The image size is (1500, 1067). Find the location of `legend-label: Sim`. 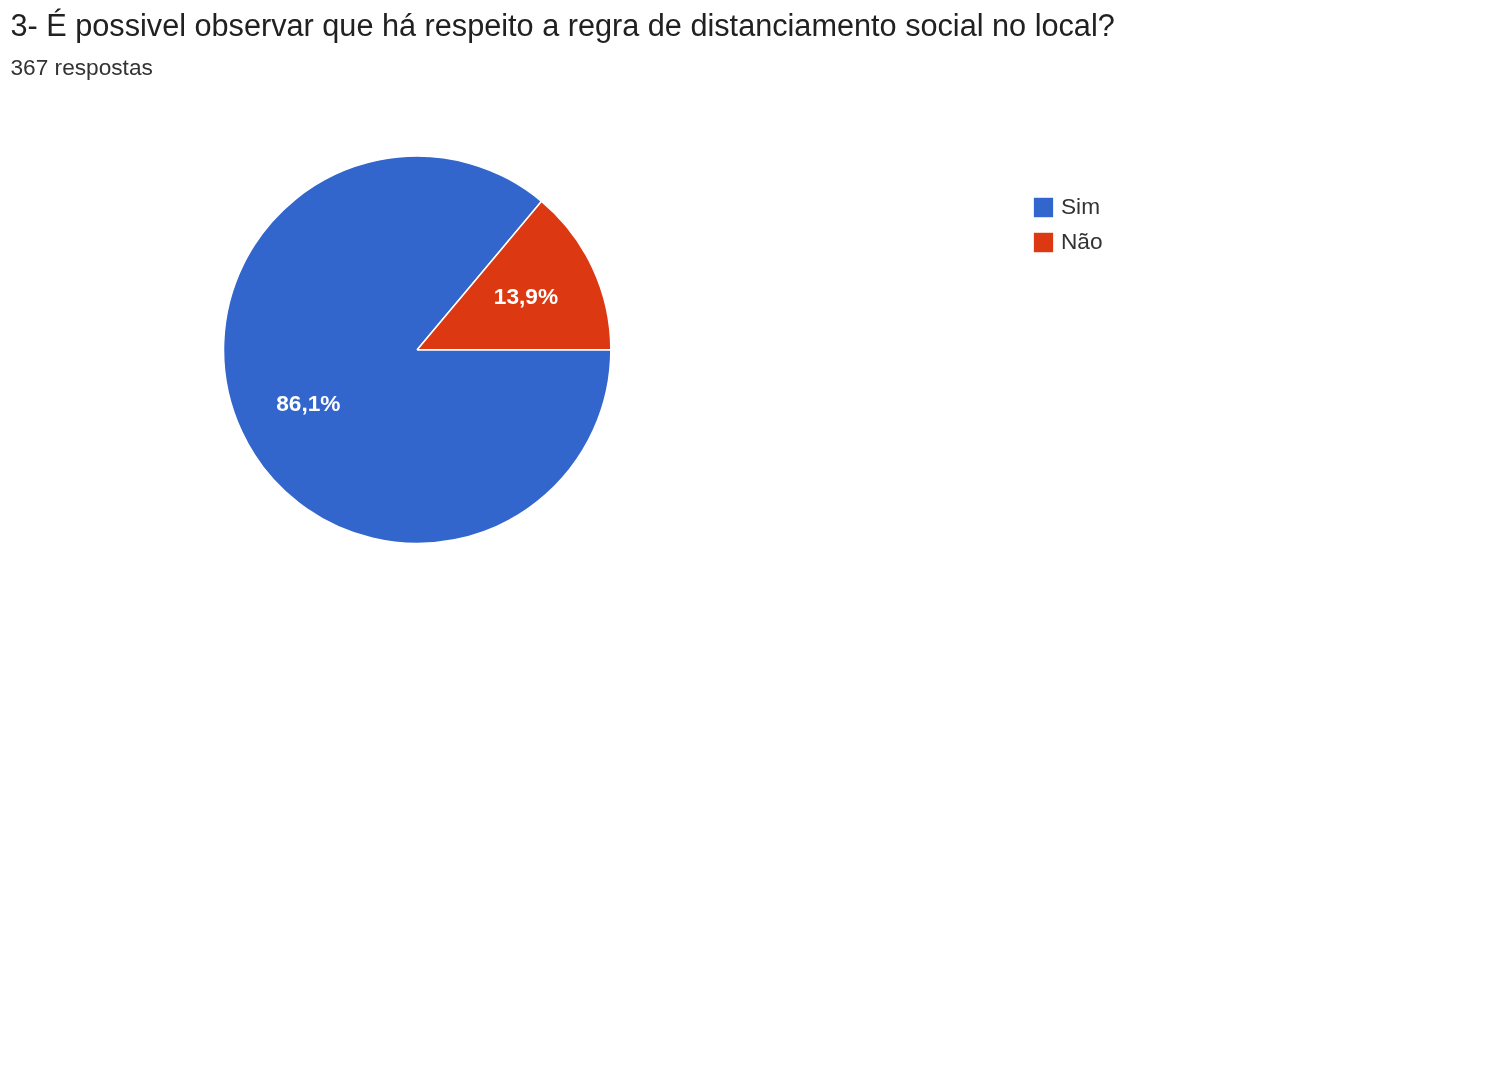

legend-label: Sim is located at coordinates (1081, 206).